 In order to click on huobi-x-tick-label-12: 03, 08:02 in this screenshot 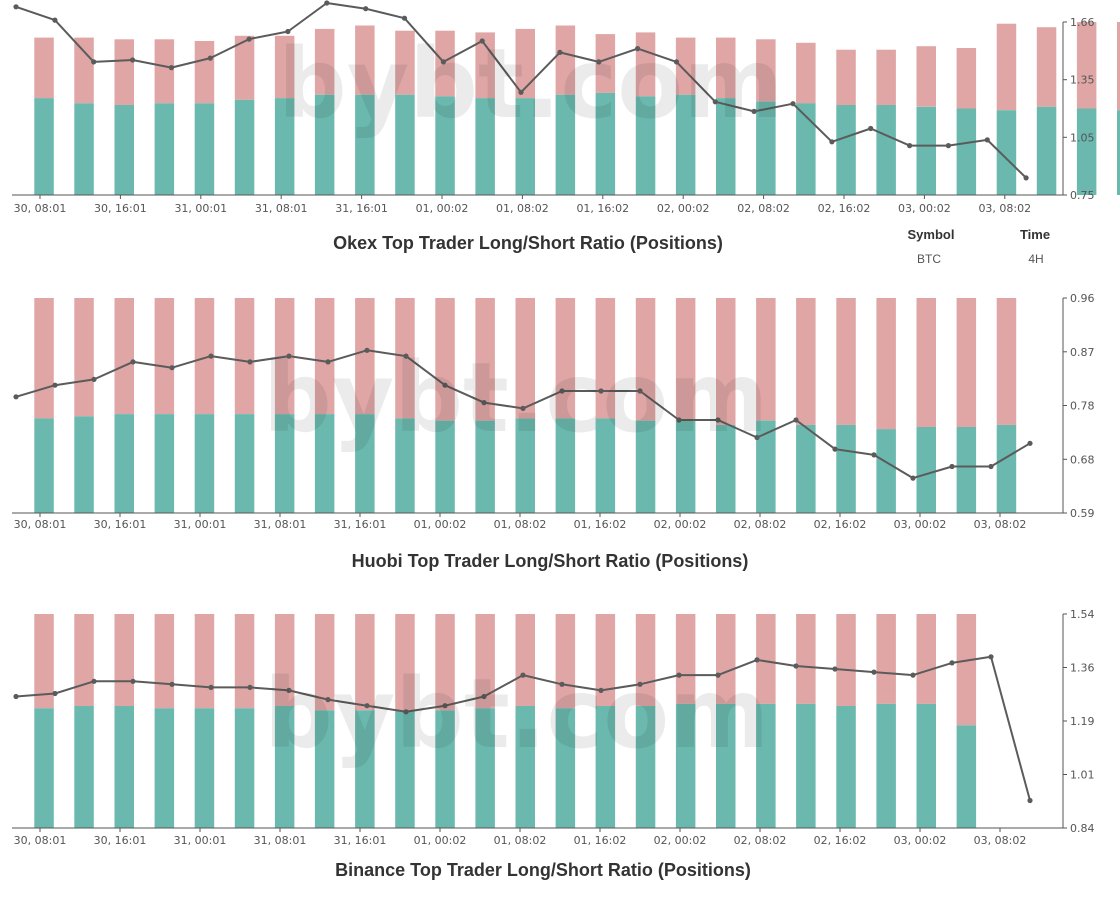, I will do `click(1000, 524)`.